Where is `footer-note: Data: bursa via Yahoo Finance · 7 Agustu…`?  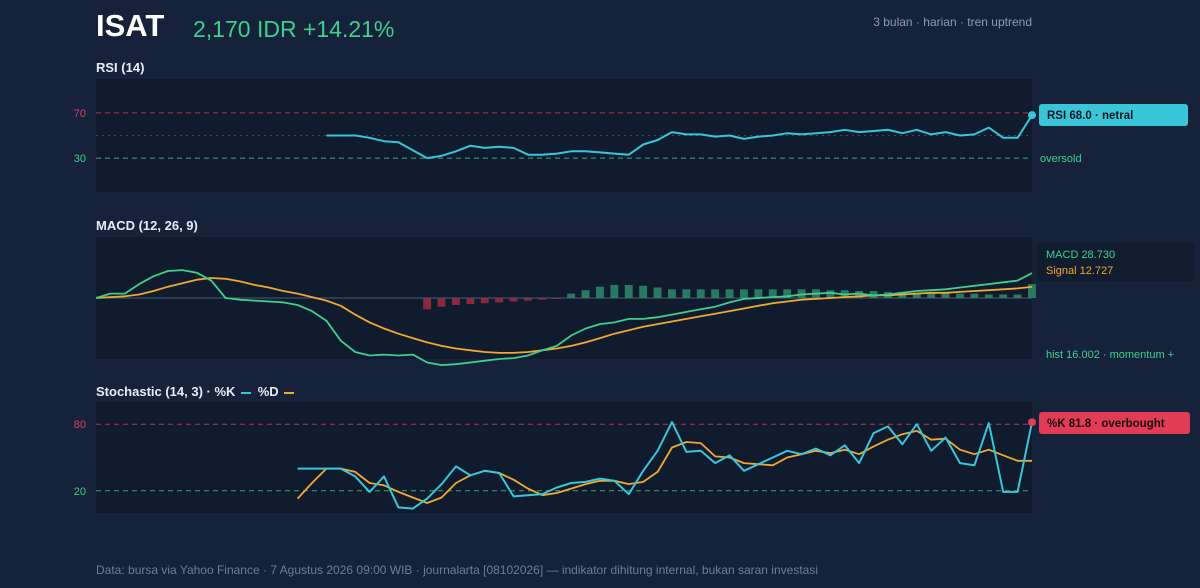
footer-note: Data: bursa via Yahoo Finance · 7 Agustu… is located at coordinates (457, 570).